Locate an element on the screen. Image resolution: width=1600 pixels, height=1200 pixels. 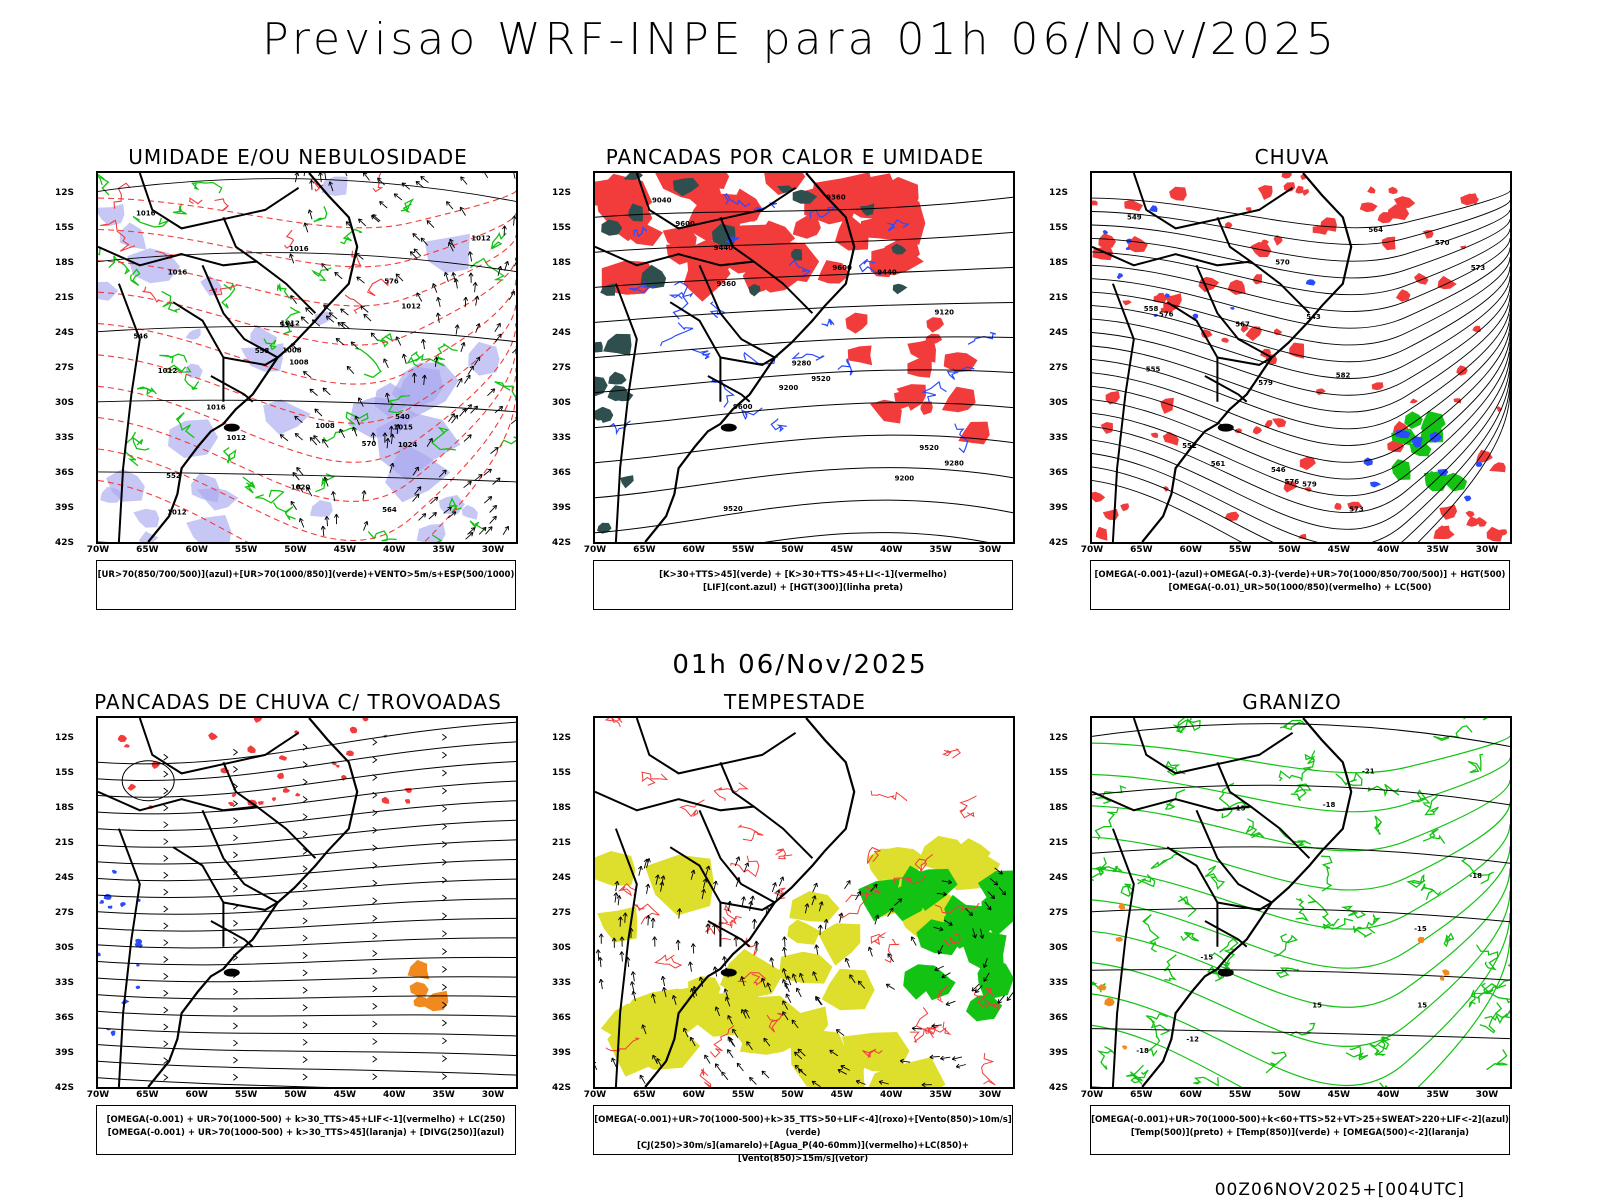
contour-label: 9360 is located at coordinates (836, 198).